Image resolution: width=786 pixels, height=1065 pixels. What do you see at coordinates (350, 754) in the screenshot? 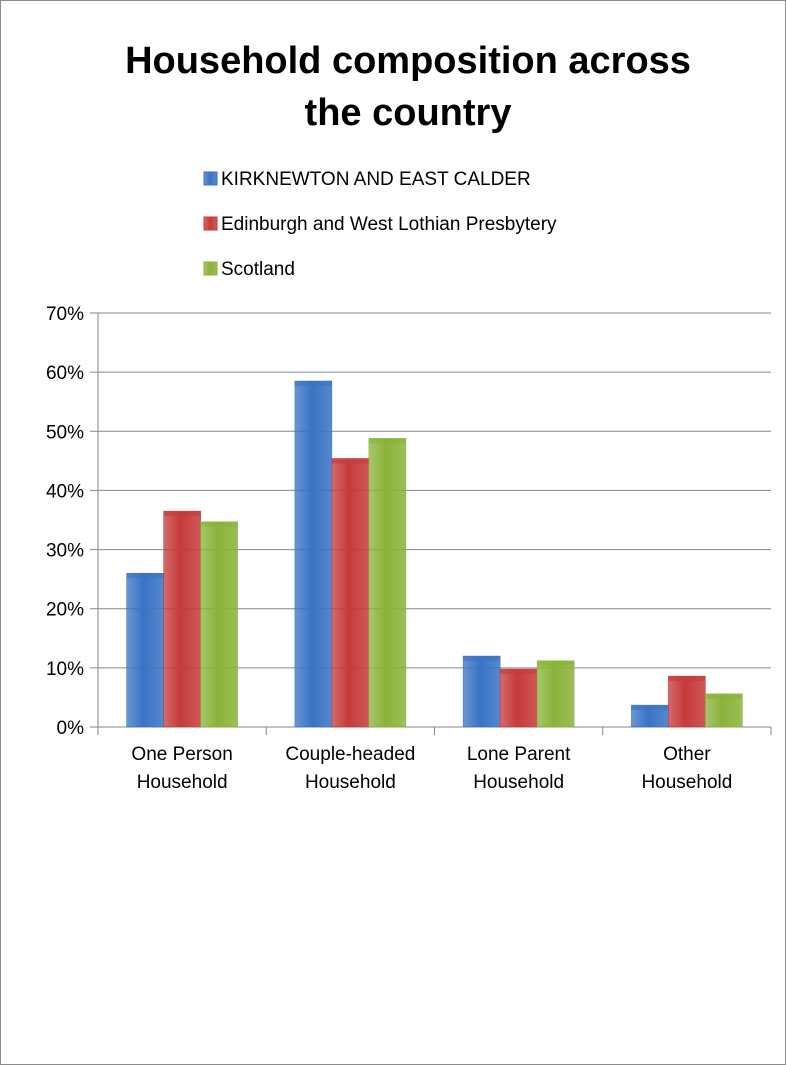
I see `x-category-label: Couple-headed` at bounding box center [350, 754].